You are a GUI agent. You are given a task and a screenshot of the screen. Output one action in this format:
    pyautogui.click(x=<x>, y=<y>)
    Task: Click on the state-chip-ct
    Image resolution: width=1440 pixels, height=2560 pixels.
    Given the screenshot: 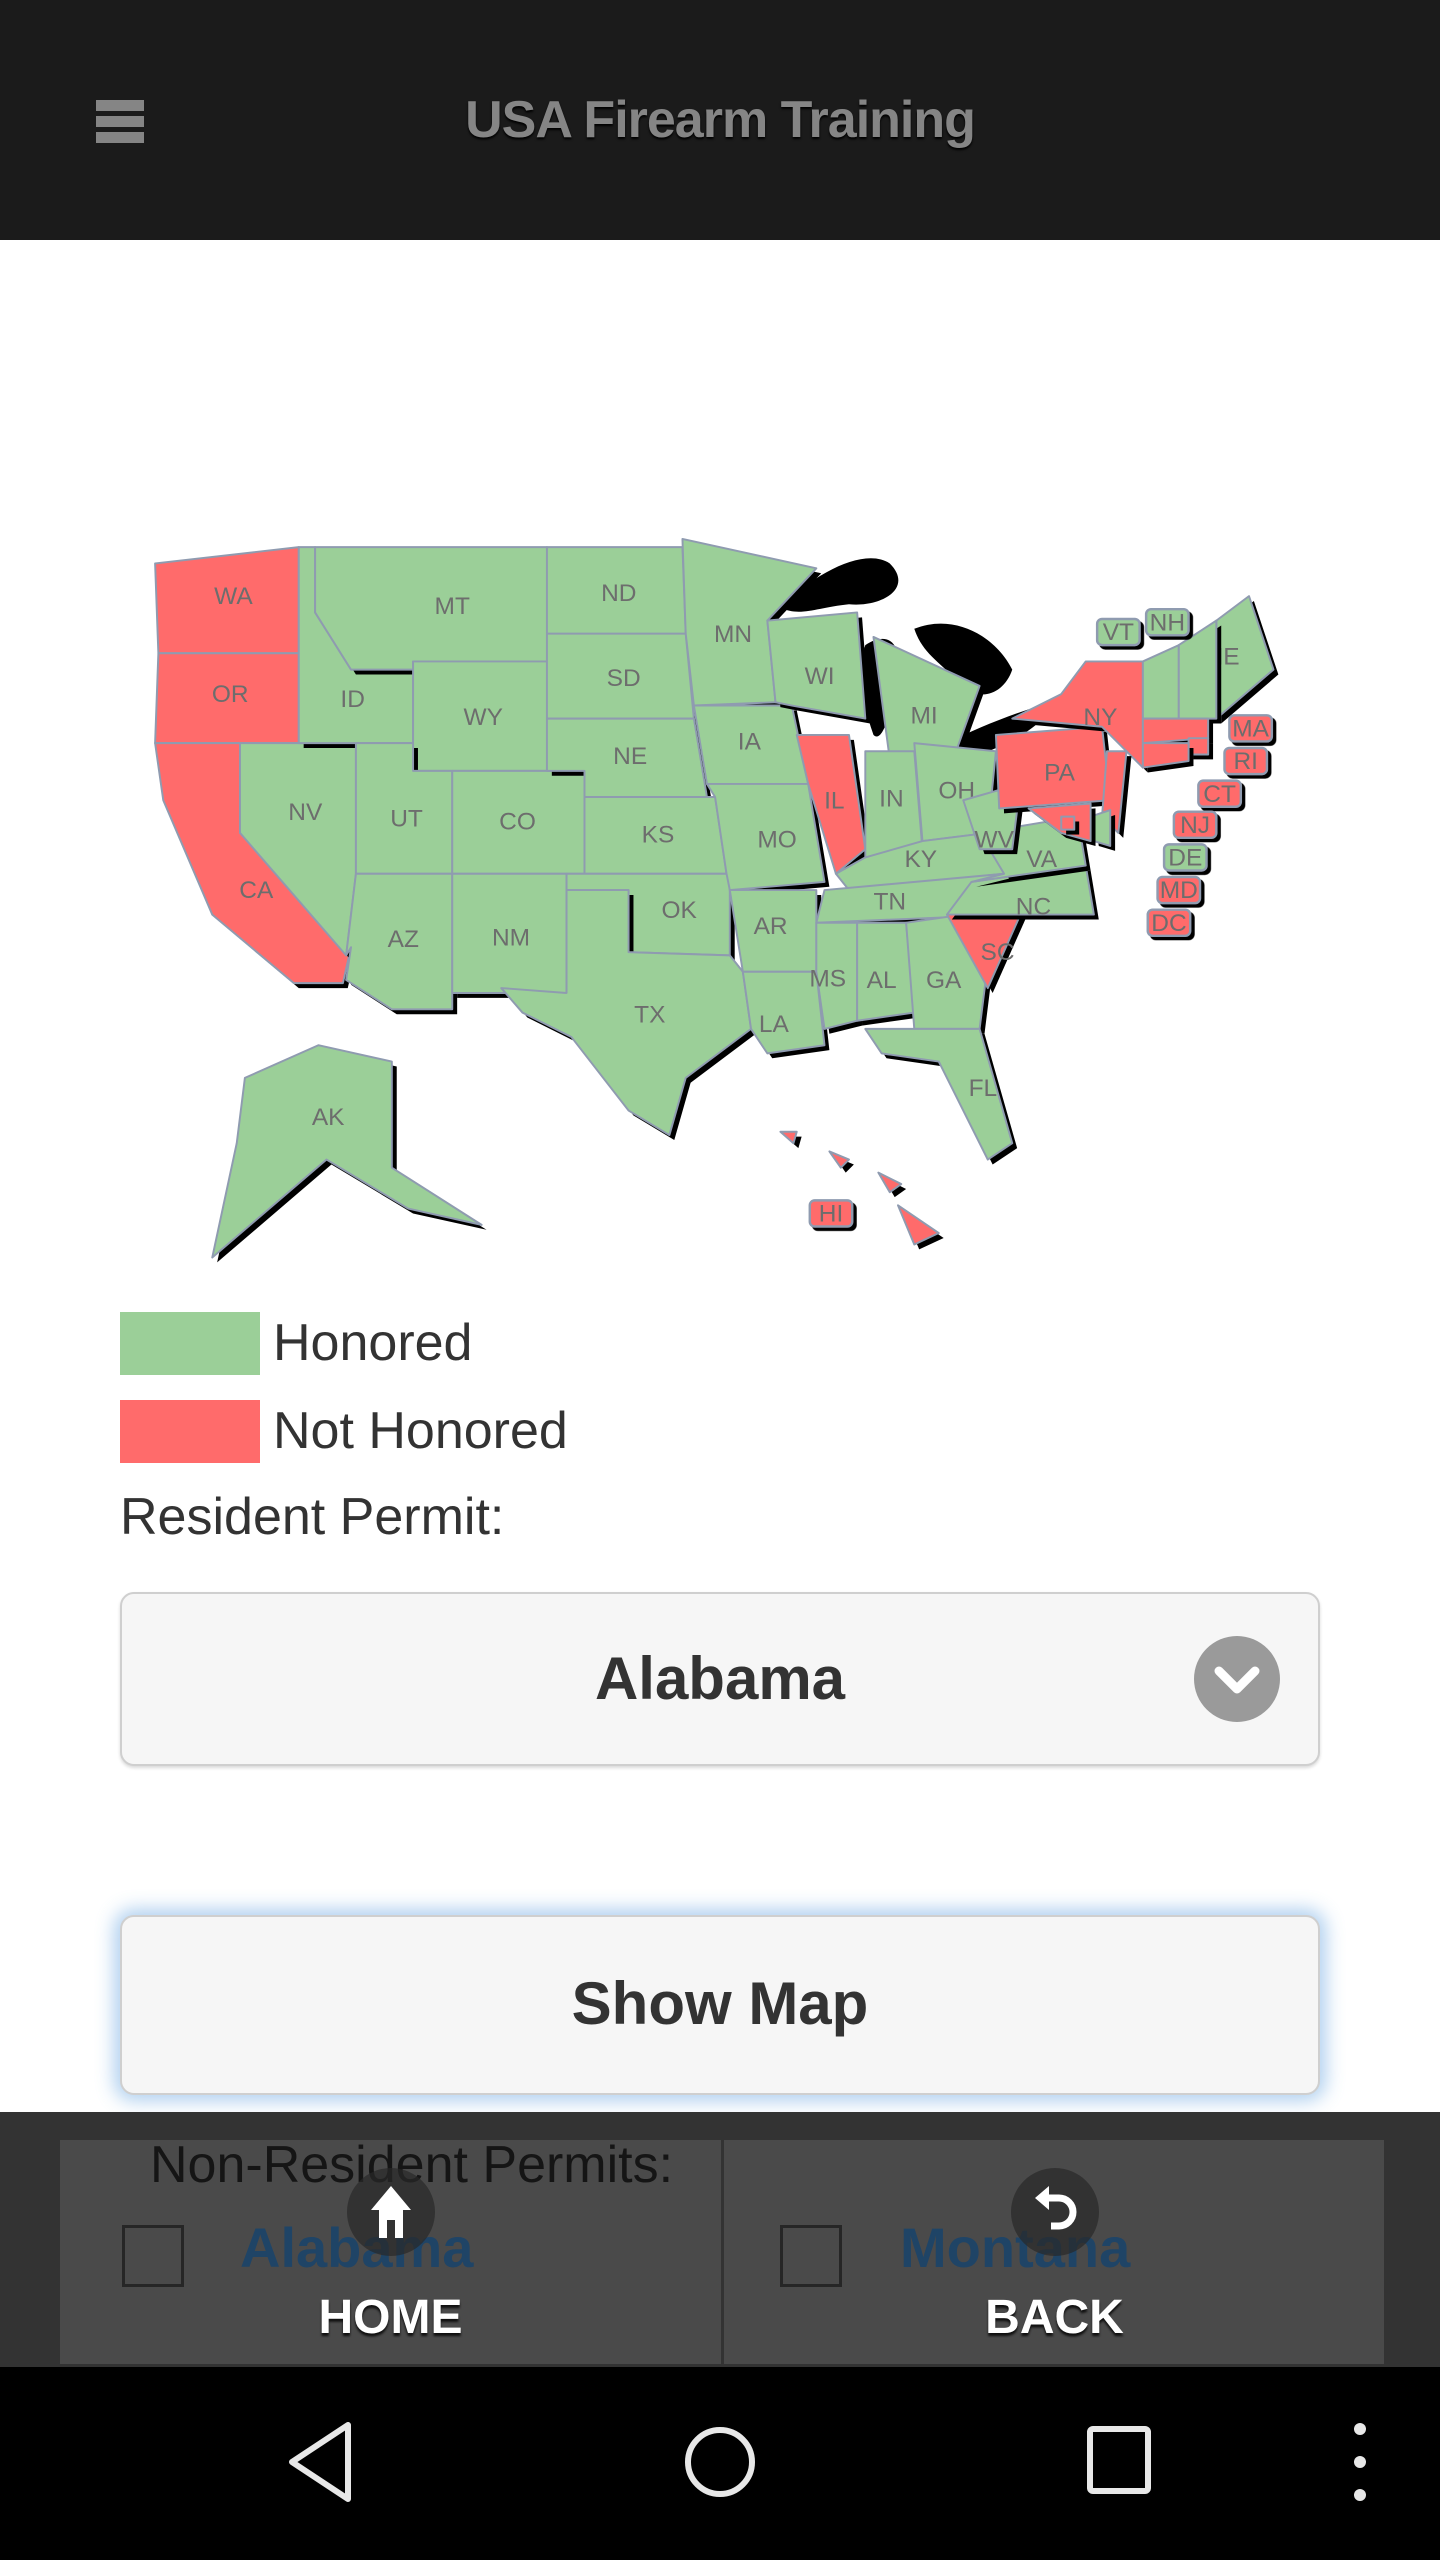 What is the action you would take?
    pyautogui.click(x=1220, y=794)
    